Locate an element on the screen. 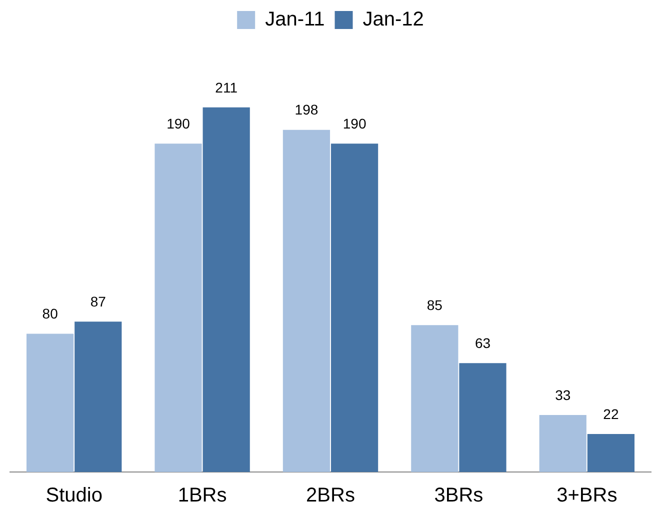 This screenshot has width=661, height=525. x-tick-label: 1BRs is located at coordinates (202, 495).